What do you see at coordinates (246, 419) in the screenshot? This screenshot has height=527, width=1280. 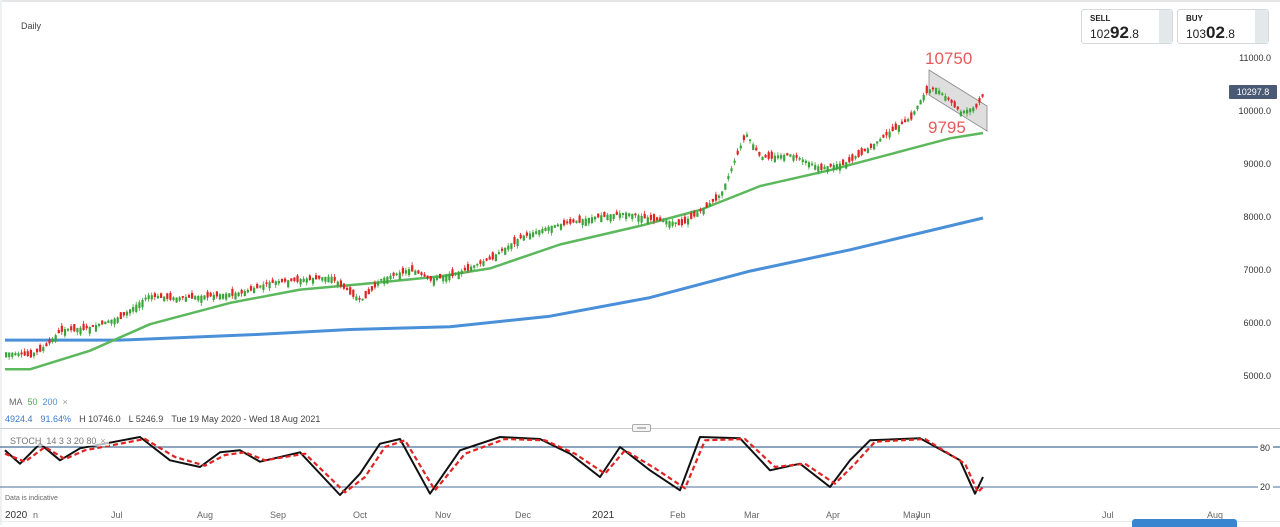 I see `date-range: Tue 19 May 2020 - Wed 18 Aug 2021` at bounding box center [246, 419].